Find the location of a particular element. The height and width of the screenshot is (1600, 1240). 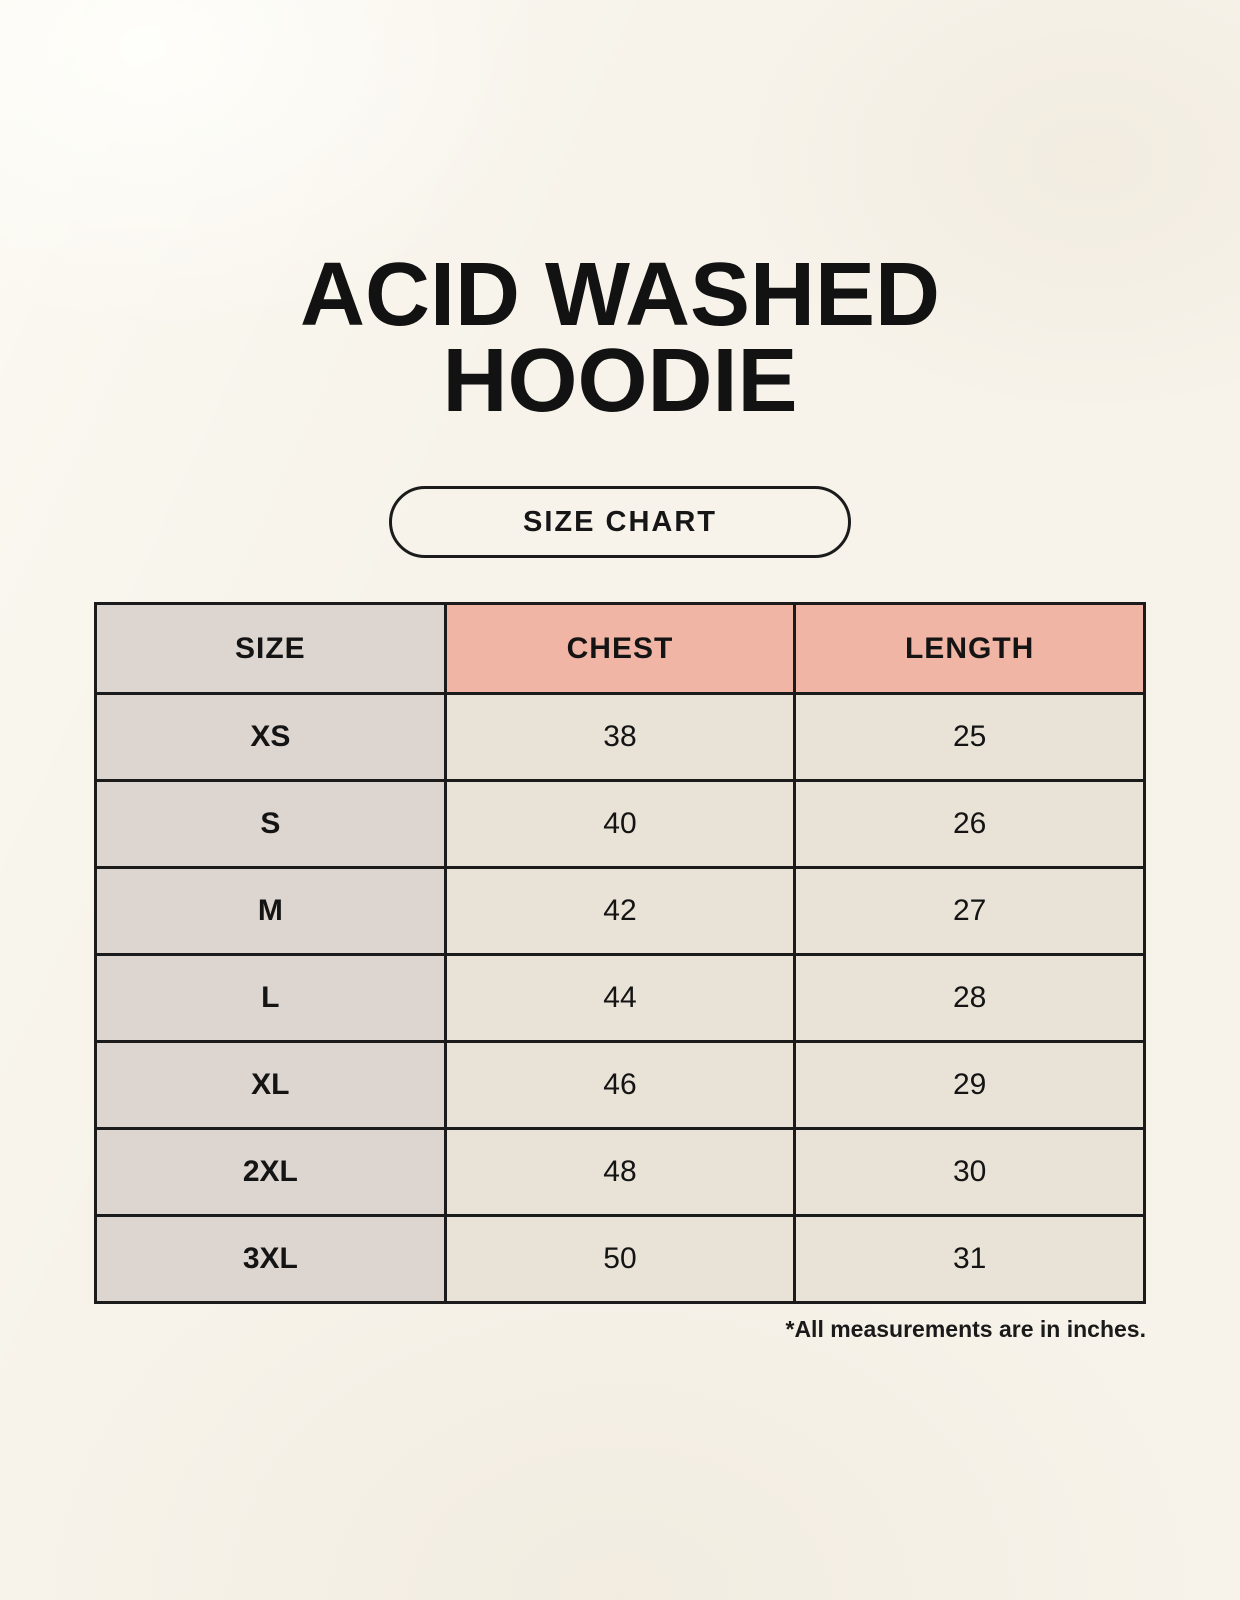

table-row: XL 46 29 is located at coordinates (620, 1085).